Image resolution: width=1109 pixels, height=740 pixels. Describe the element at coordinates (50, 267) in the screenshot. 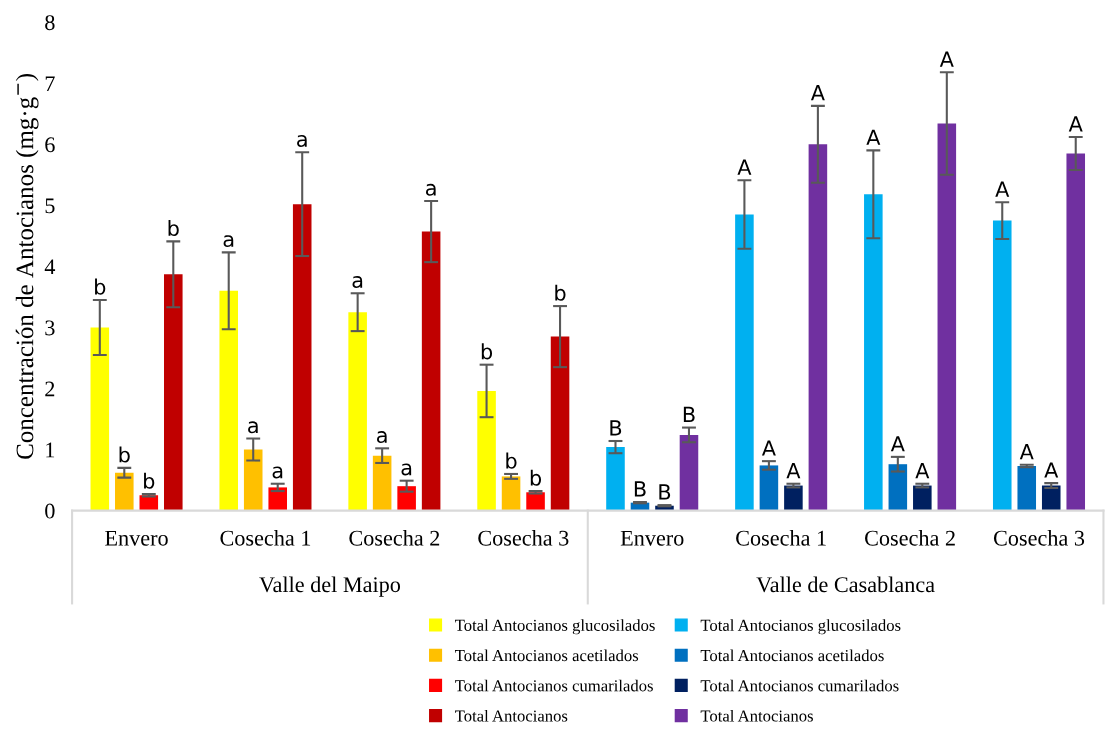

I see `y-tick-label: 4` at that location.